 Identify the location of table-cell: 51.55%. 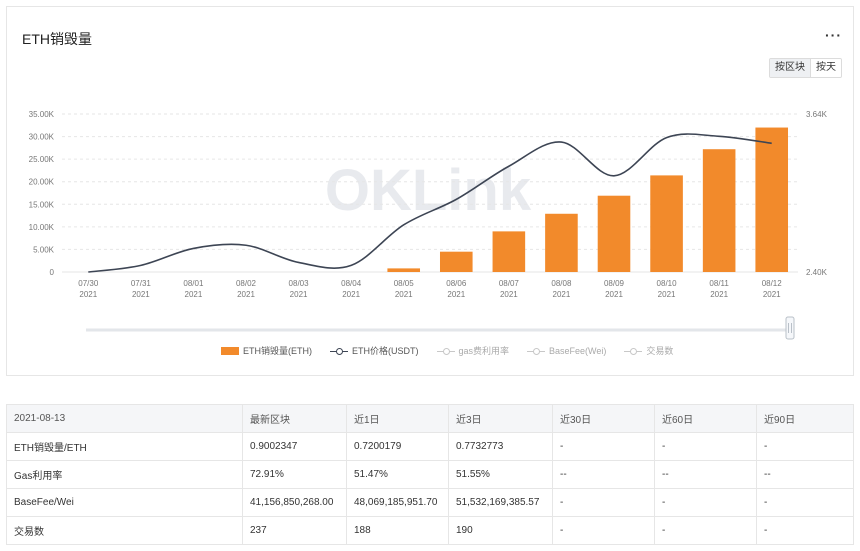
(500, 474).